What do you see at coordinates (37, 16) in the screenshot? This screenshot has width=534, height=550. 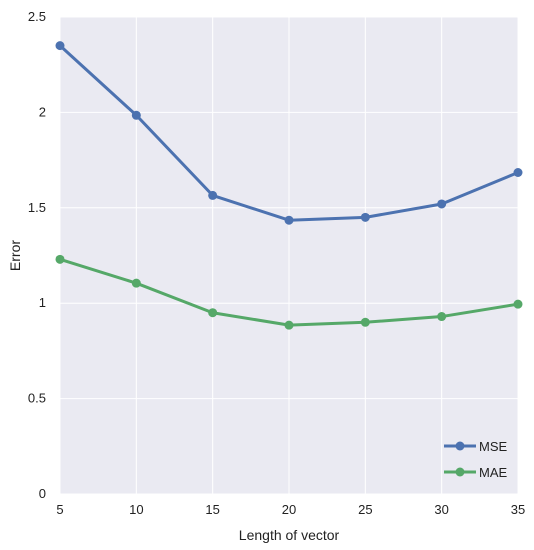 I see `y-tick-label: 2.5` at bounding box center [37, 16].